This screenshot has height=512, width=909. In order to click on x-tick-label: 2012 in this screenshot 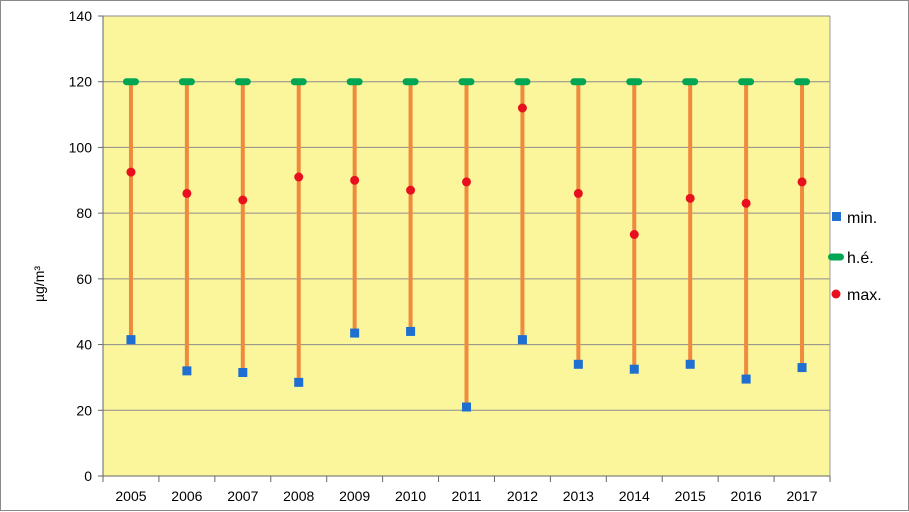, I will do `click(522, 496)`.